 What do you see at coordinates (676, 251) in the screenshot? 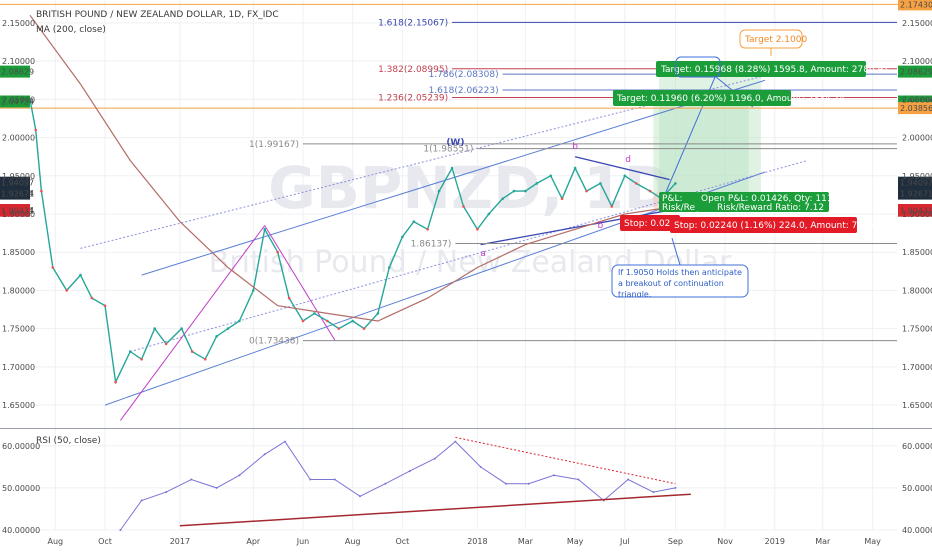
I see `callout-triangle-pointer` at bounding box center [676, 251].